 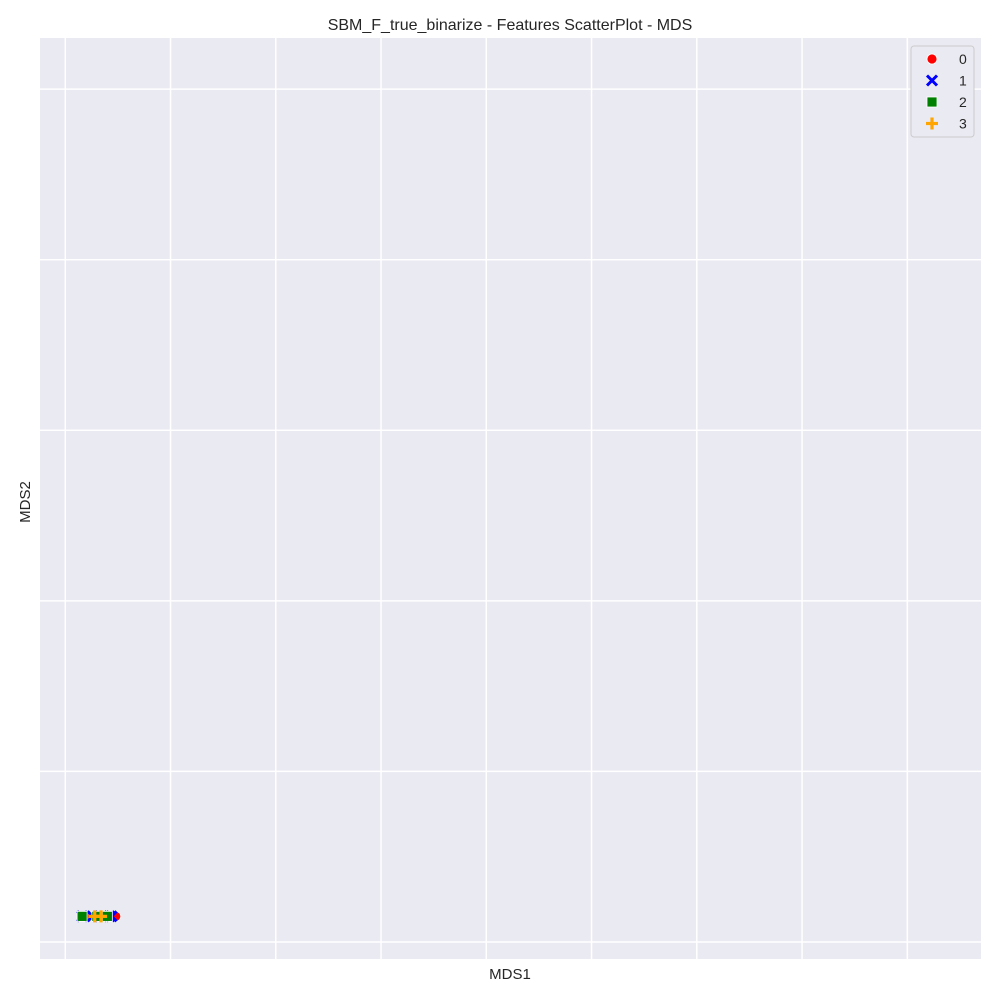 What do you see at coordinates (25, 502) in the screenshot?
I see `y-axis-label: MDS2` at bounding box center [25, 502].